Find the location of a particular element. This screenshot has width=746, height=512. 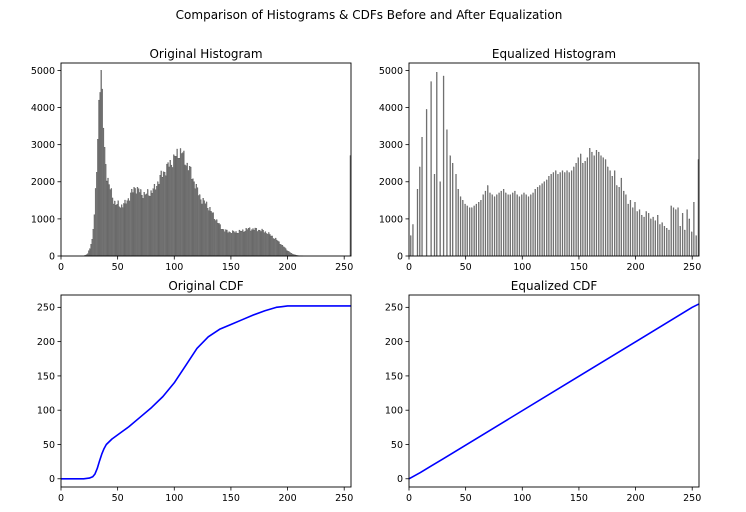

x-tick-label: 200 is located at coordinates (635, 267).